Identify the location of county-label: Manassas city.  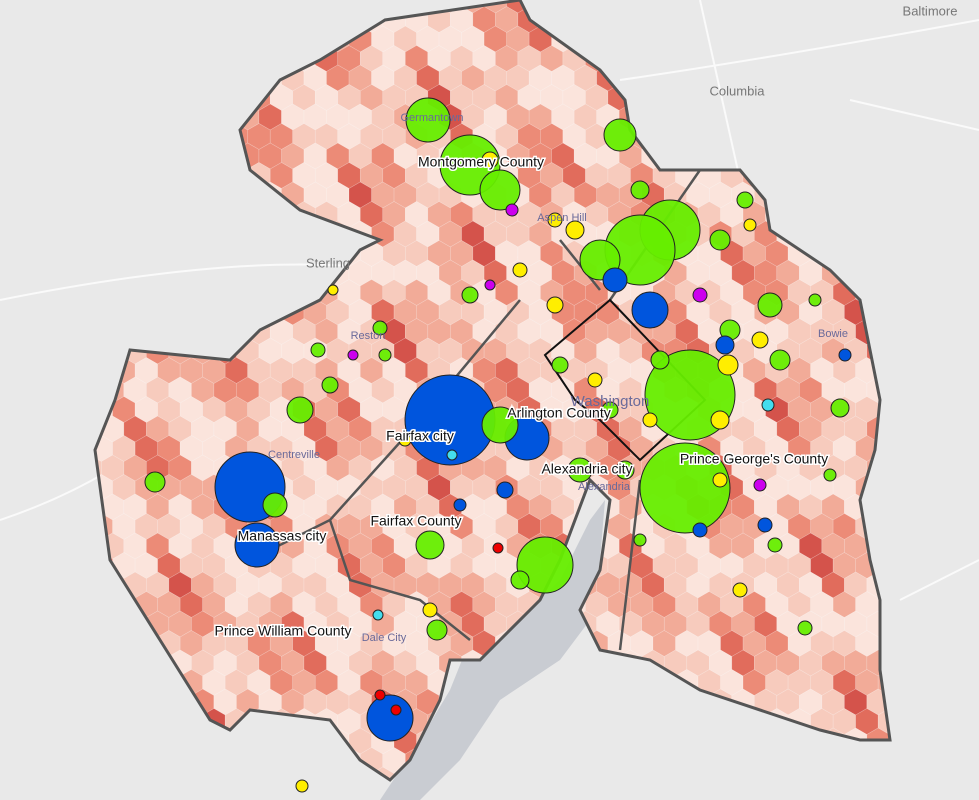
(282, 536).